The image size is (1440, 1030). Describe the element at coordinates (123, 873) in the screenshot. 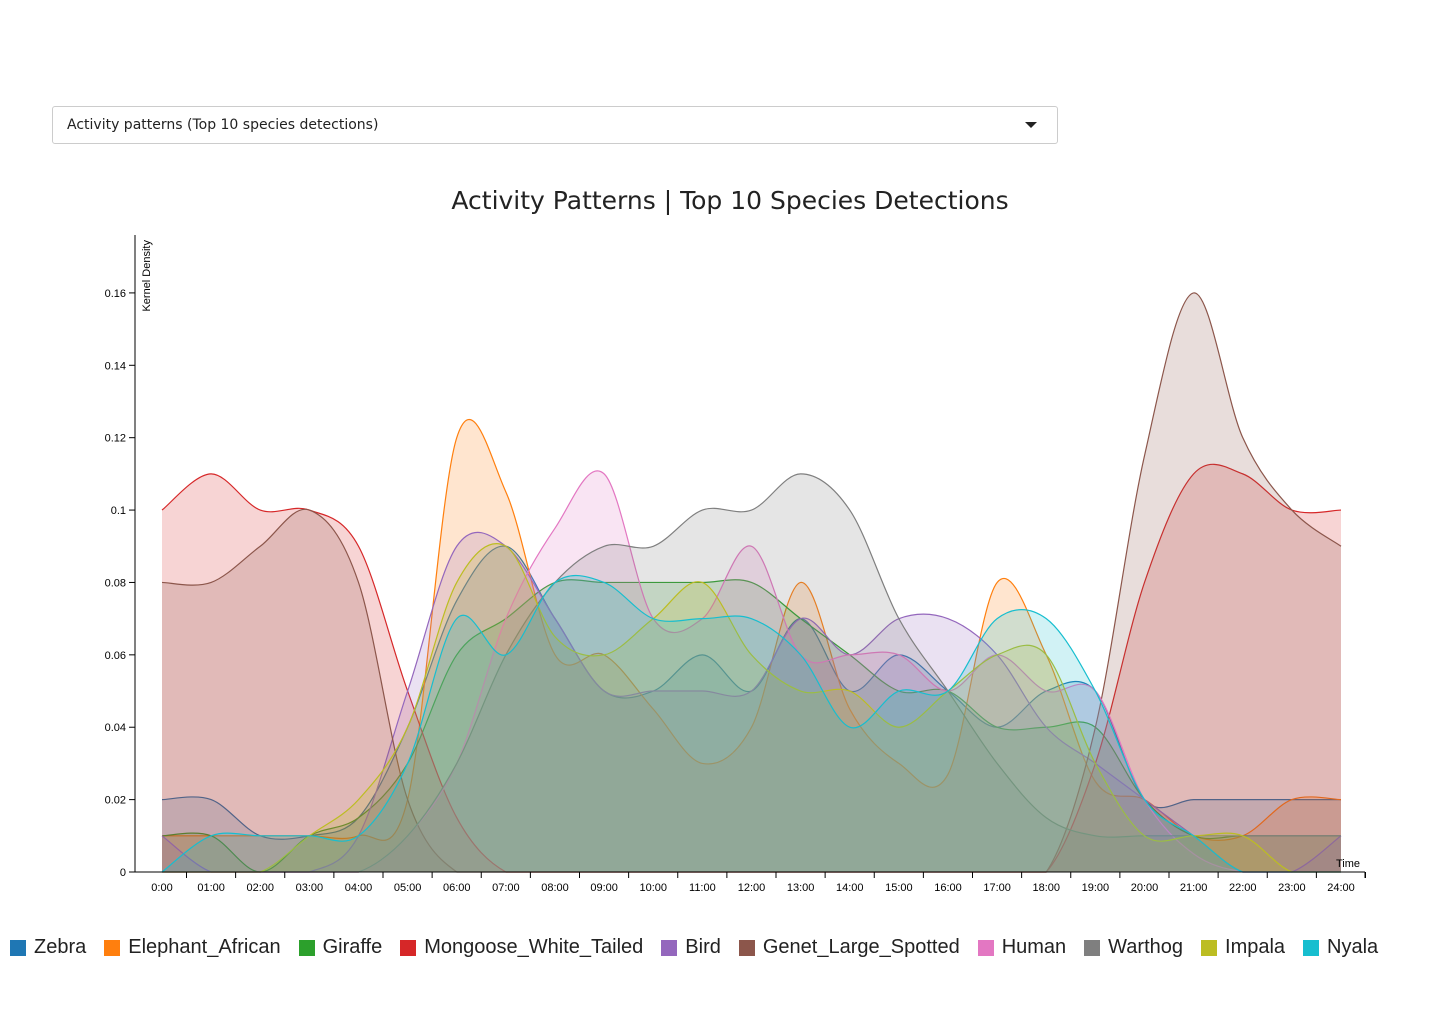

I see `y-tick-label: 0` at that location.